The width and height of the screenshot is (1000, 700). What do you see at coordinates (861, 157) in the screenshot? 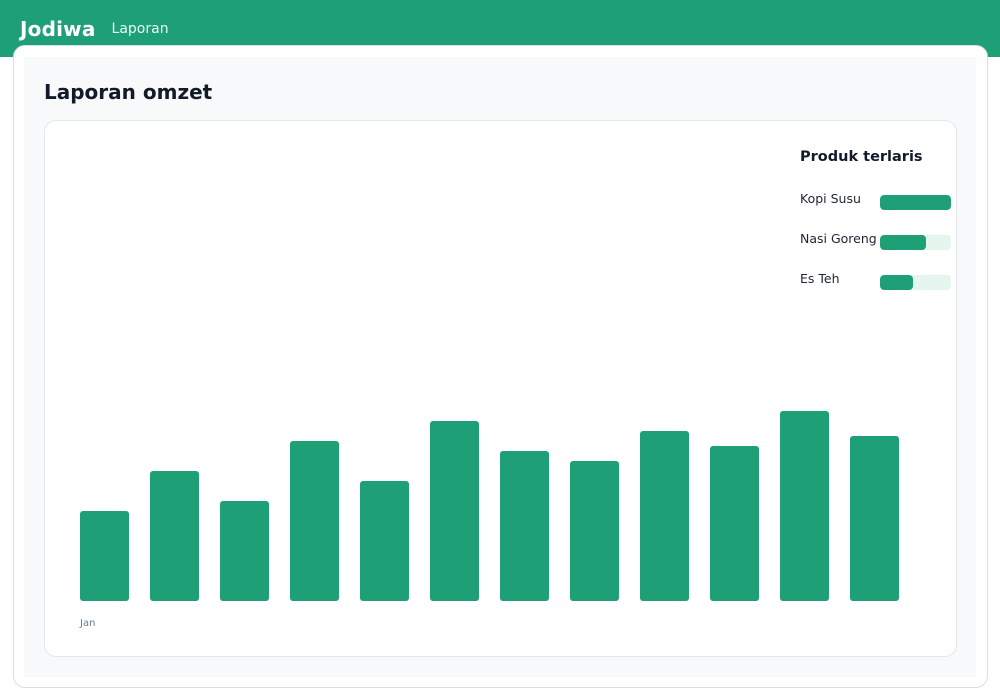
I see `top-products-title: Produk terlaris` at bounding box center [861, 157].